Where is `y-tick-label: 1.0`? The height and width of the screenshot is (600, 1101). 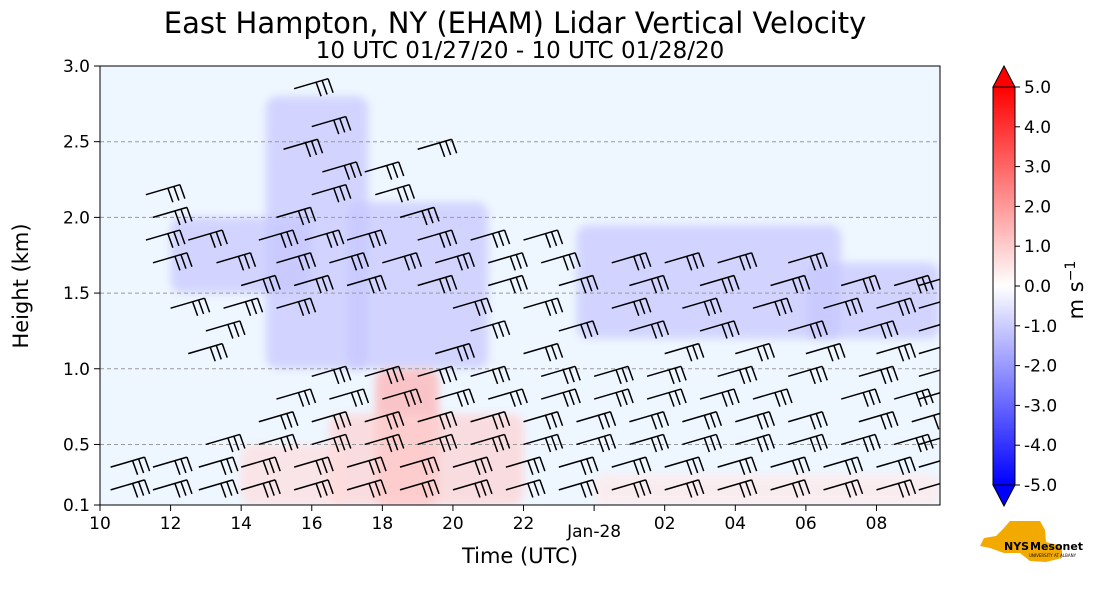 y-tick-label: 1.0 is located at coordinates (76, 370).